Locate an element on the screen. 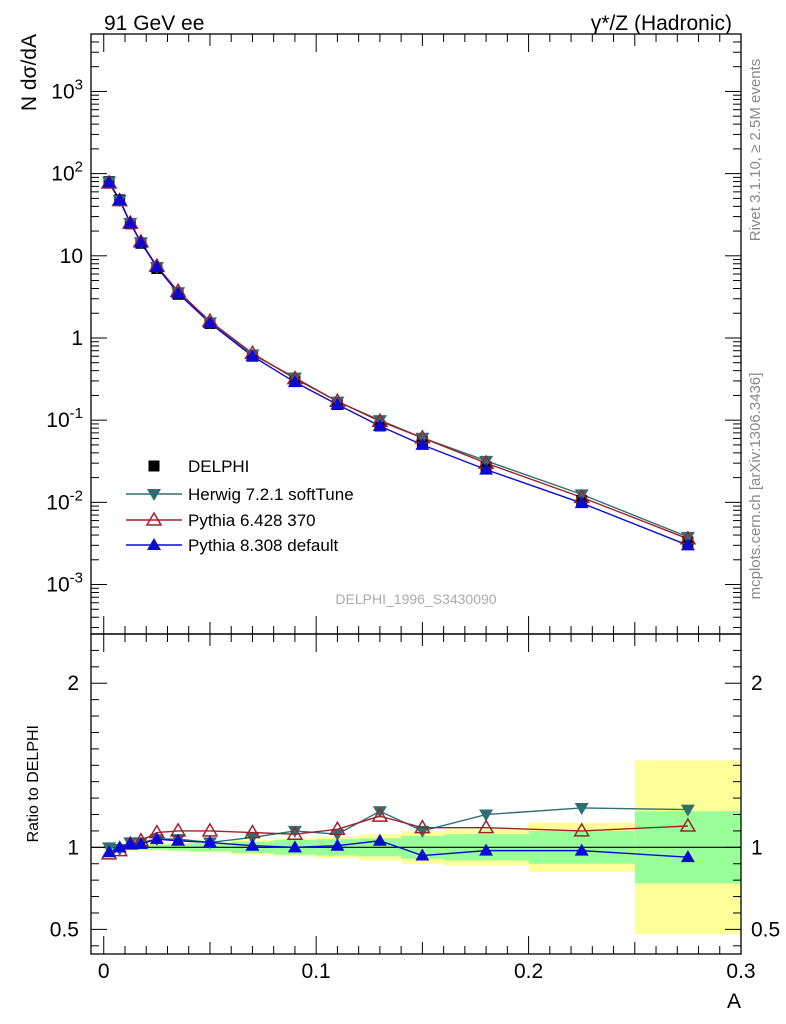 This screenshot has height=1024, width=786. ratio-y-tick-label: 0.5 is located at coordinates (64, 929).